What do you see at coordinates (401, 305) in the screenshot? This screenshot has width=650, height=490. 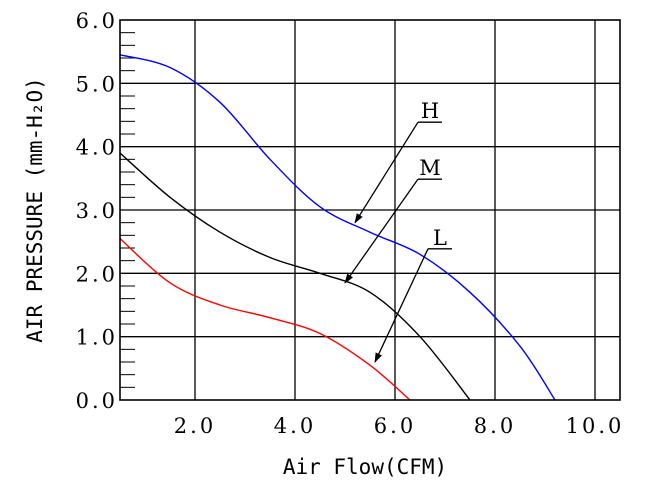 I see `label-arrow-l` at bounding box center [401, 305].